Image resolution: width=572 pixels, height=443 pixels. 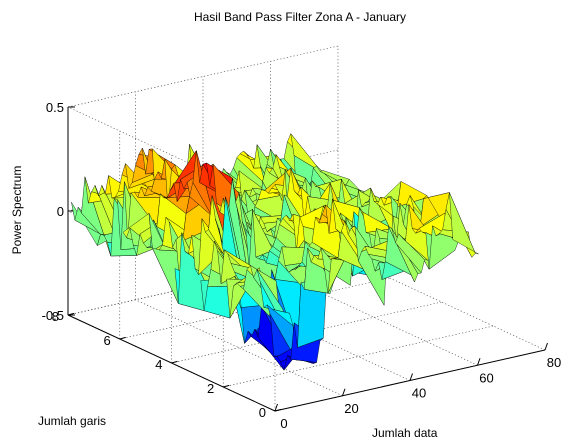 What do you see at coordinates (283, 423) in the screenshot?
I see `x-tick-label: 0` at bounding box center [283, 423].